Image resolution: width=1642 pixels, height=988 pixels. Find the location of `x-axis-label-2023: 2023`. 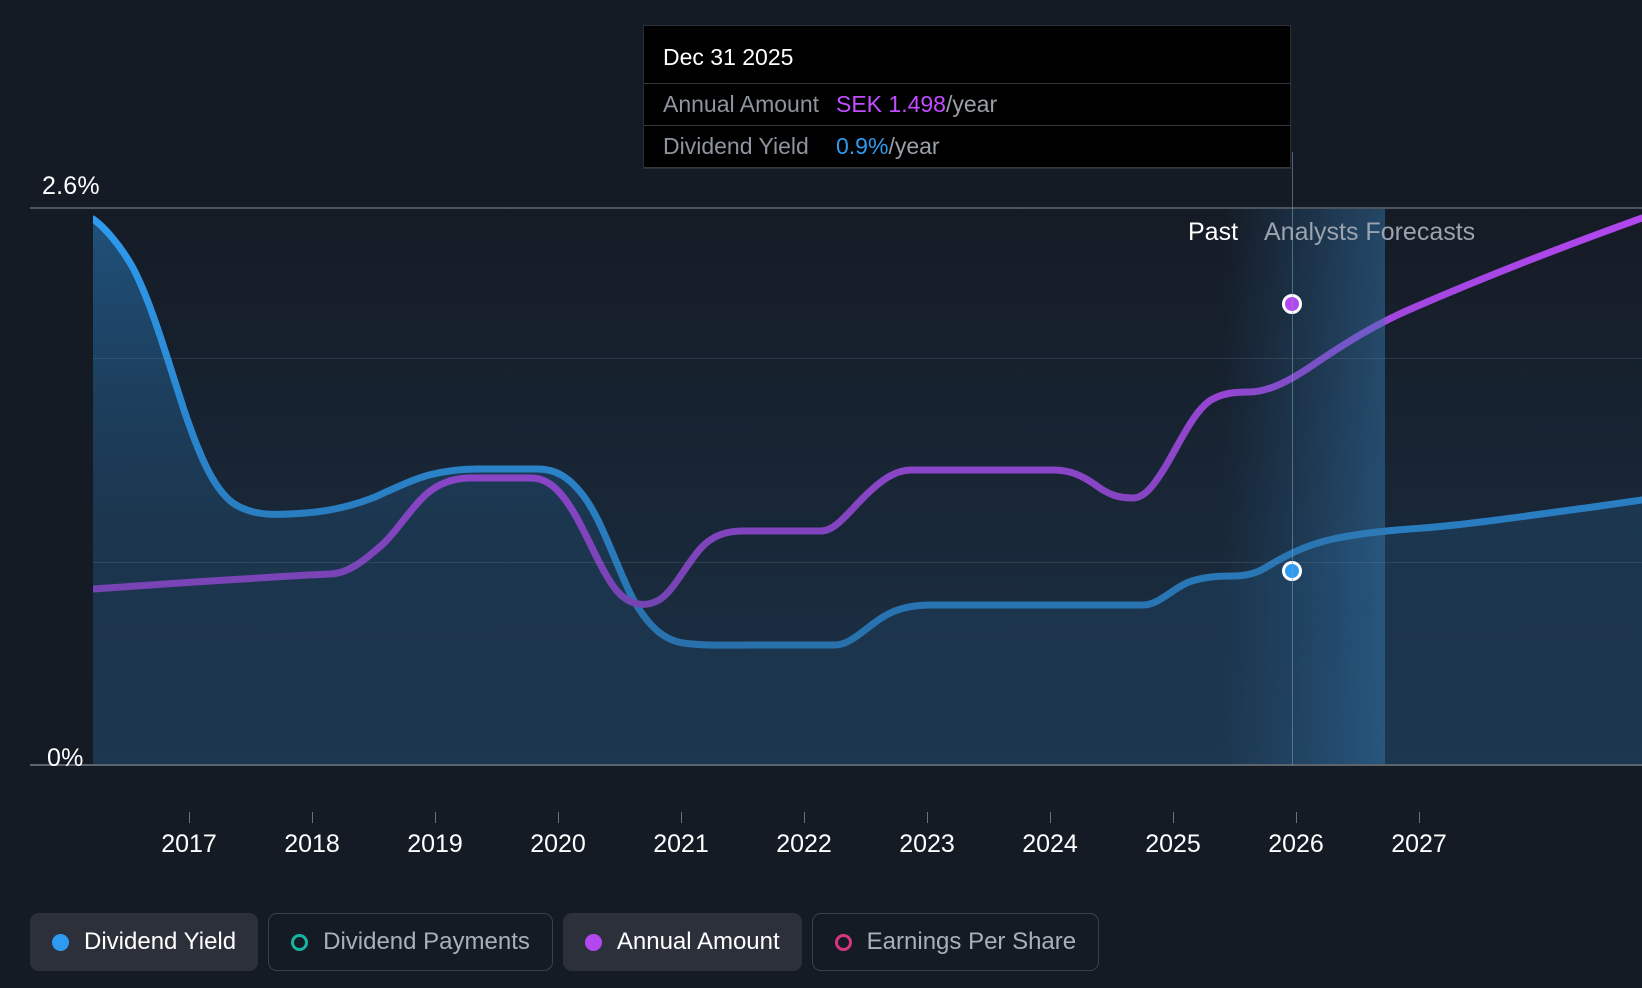

x-axis-label-2023: 2023 is located at coordinates (927, 844).